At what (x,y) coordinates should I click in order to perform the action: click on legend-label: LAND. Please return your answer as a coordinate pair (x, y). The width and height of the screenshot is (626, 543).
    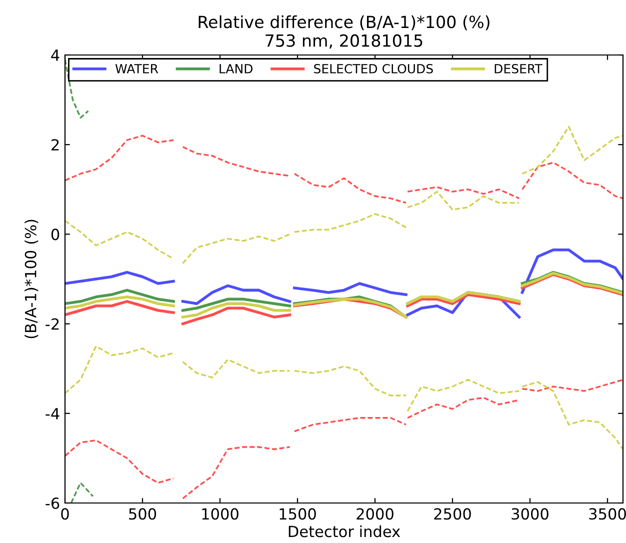
    Looking at the image, I should click on (236, 69).